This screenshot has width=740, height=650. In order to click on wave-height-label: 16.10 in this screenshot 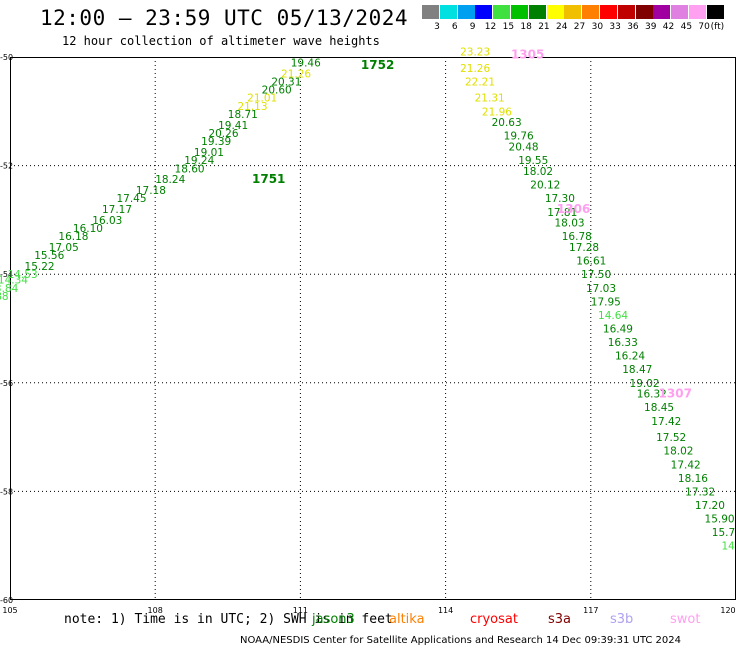, I will do `click(88, 229)`.